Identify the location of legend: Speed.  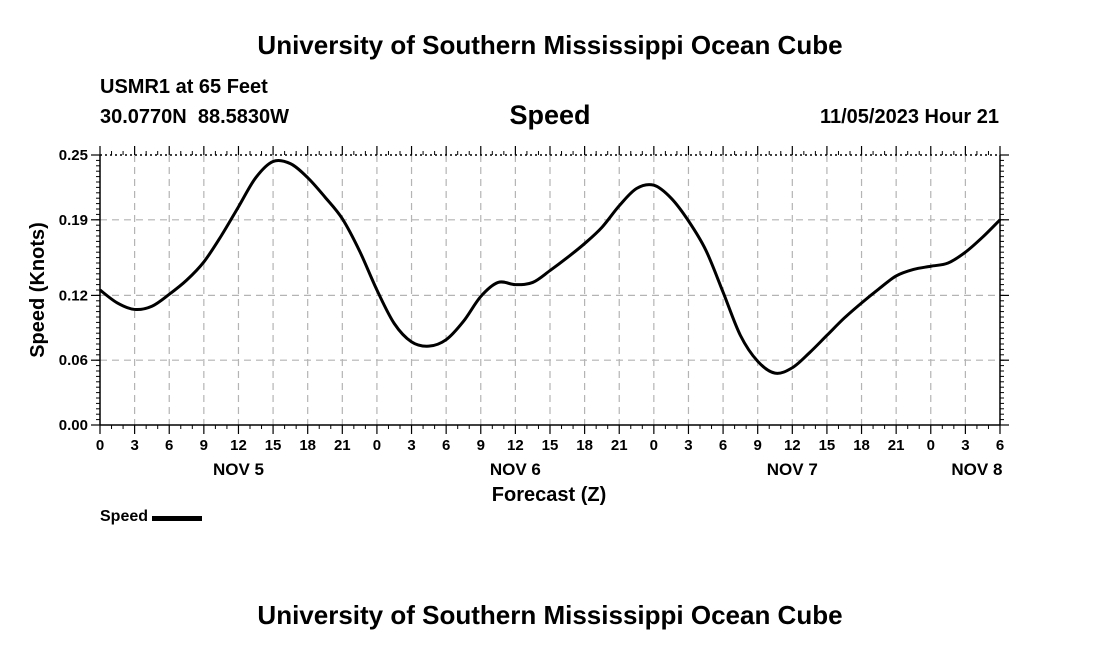
(151, 517).